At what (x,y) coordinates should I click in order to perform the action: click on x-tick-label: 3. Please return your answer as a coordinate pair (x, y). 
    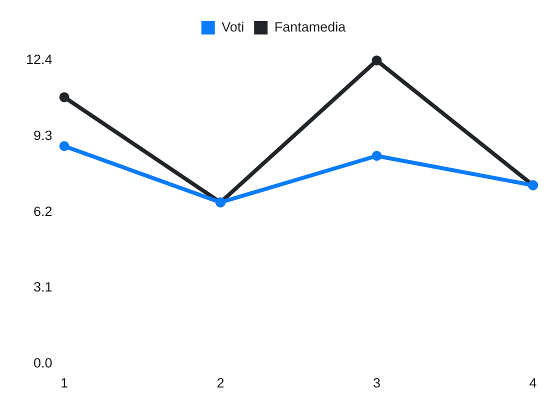
    Looking at the image, I should click on (377, 383).